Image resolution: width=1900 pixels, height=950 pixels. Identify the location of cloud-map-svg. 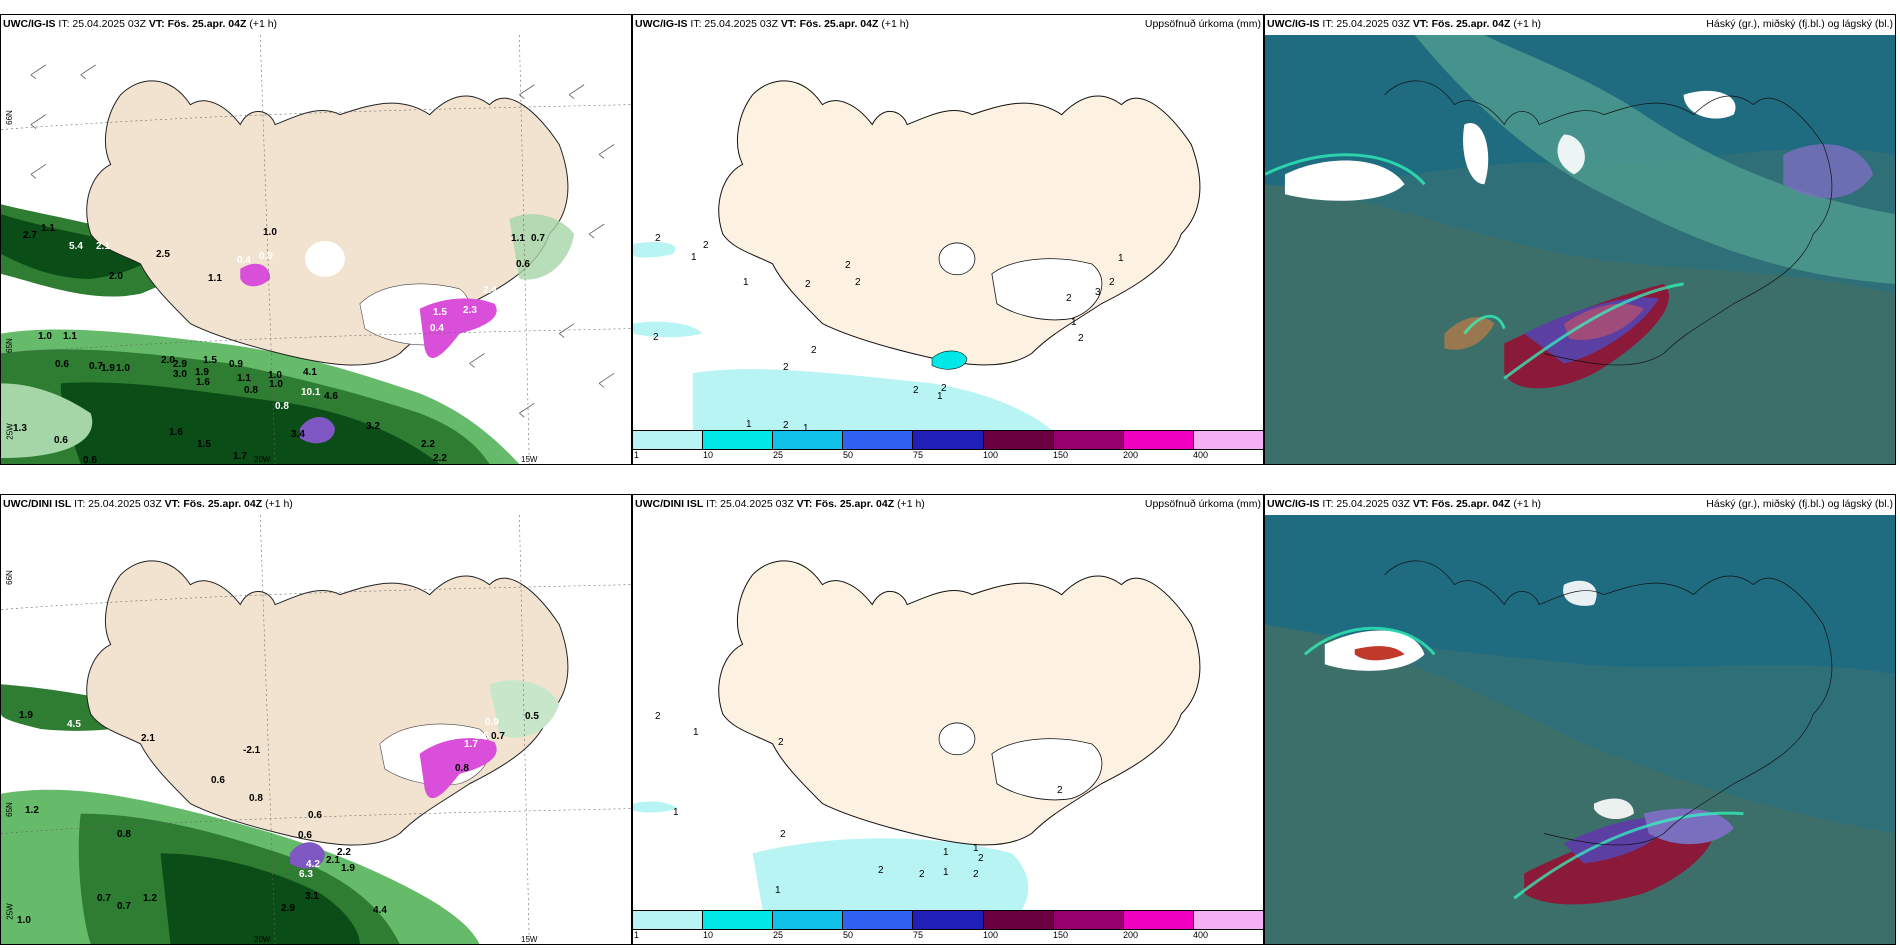
(1580, 729).